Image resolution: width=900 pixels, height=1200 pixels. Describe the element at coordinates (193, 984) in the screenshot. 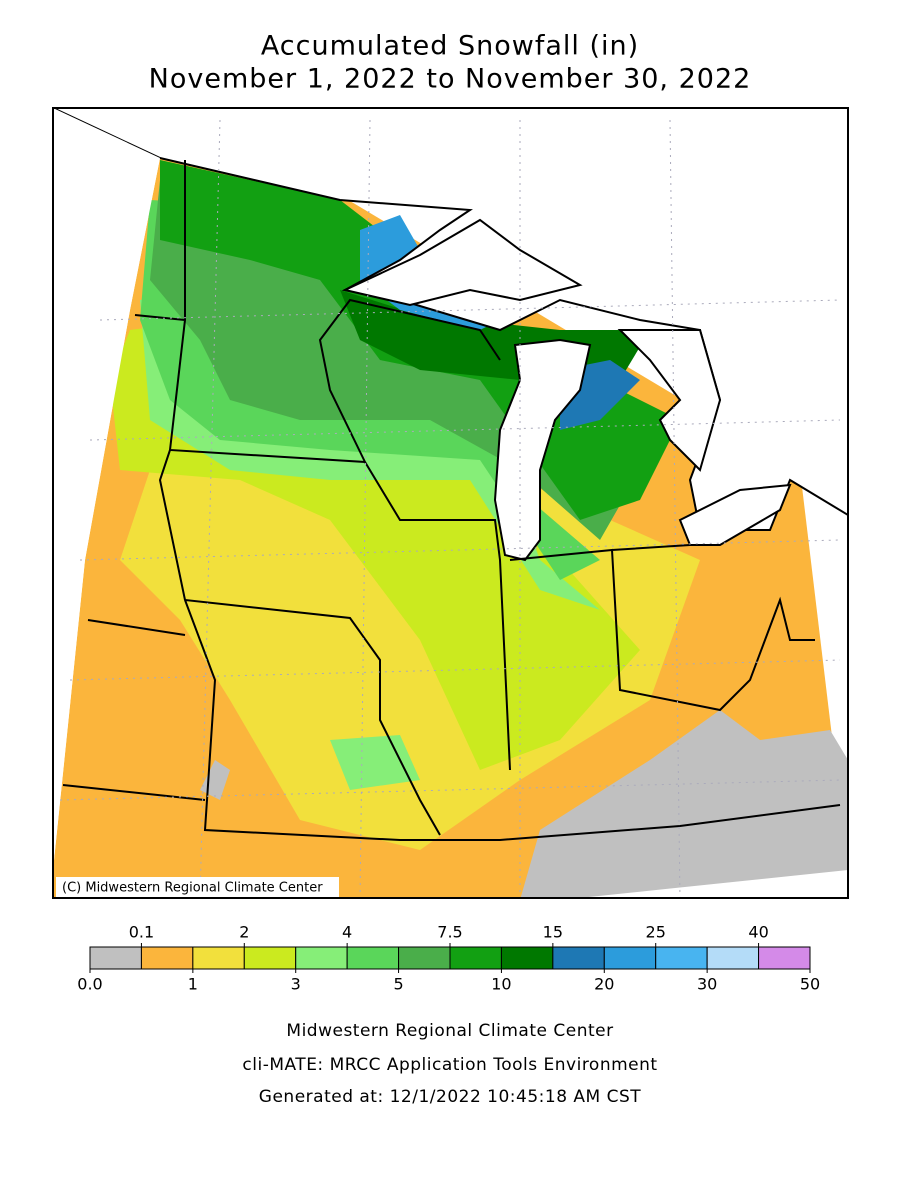

I see `legend-label: 1` at that location.